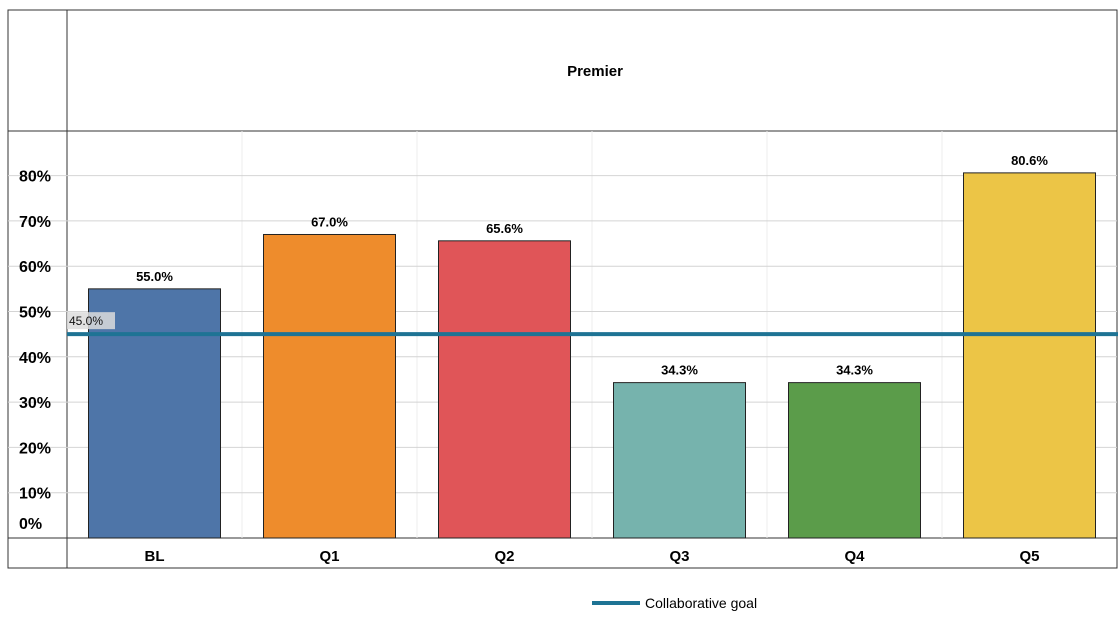  What do you see at coordinates (155, 556) in the screenshot?
I see `x-tick-label: BL` at bounding box center [155, 556].